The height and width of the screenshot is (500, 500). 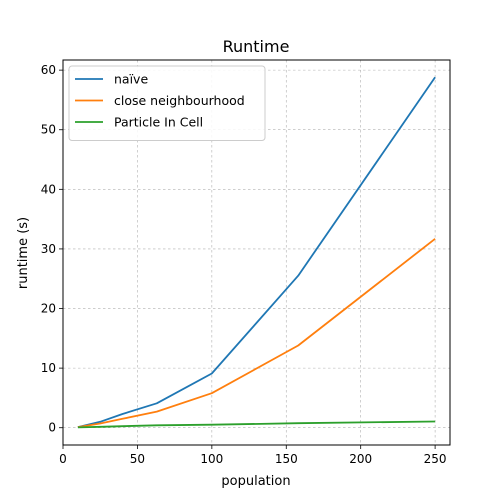 What do you see at coordinates (256, 46) in the screenshot?
I see `chart-title: Runtime` at bounding box center [256, 46].